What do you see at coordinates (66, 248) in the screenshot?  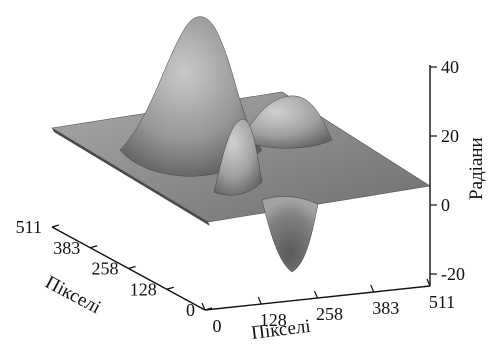 I see `y-tick-label: 383` at bounding box center [66, 248].